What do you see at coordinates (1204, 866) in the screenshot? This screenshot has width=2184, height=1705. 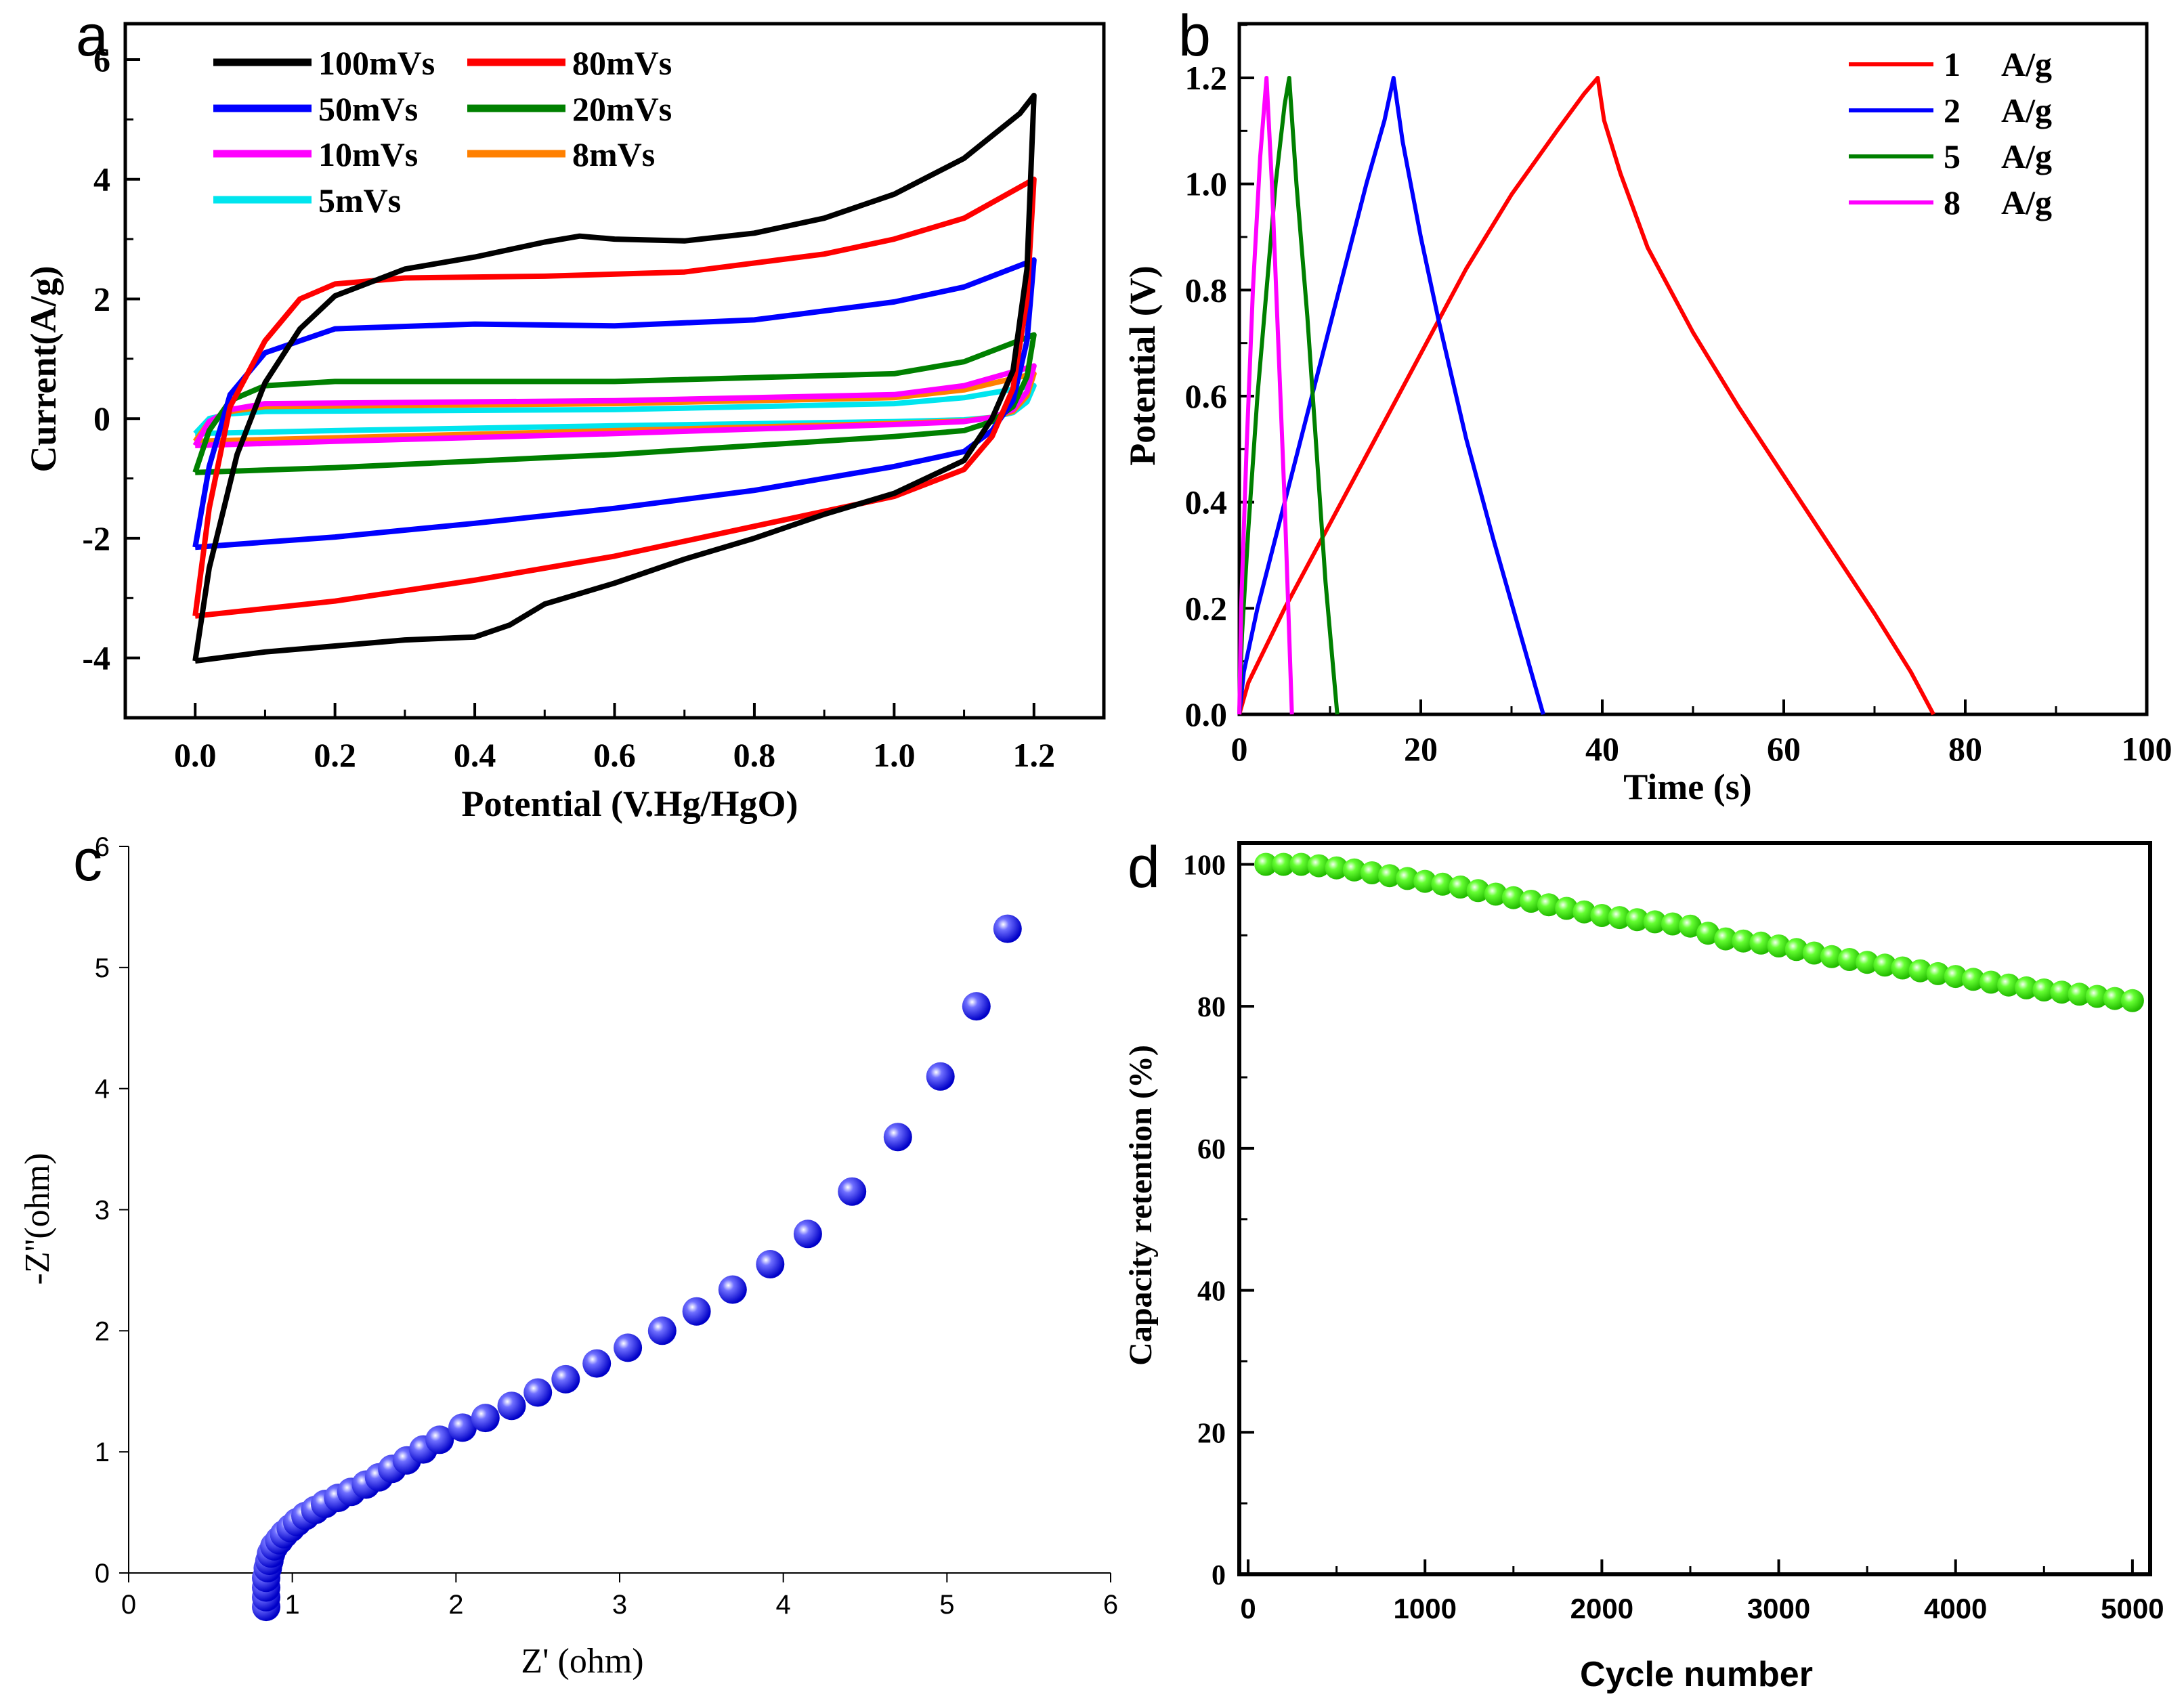 I see `panel-d-ytick-label: 100` at bounding box center [1204, 866].